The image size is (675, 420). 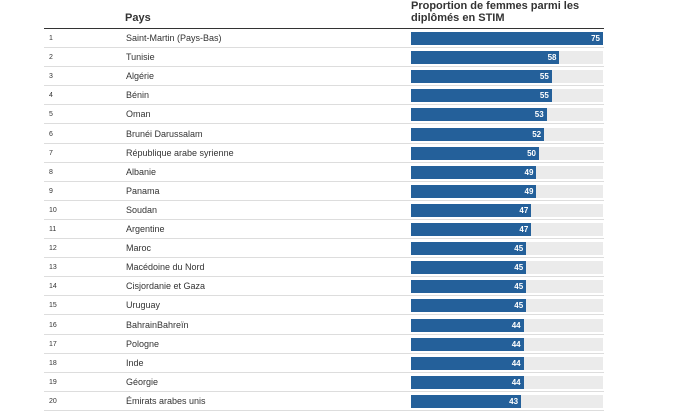 What do you see at coordinates (51, 38) in the screenshot?
I see `rank-label: 1` at bounding box center [51, 38].